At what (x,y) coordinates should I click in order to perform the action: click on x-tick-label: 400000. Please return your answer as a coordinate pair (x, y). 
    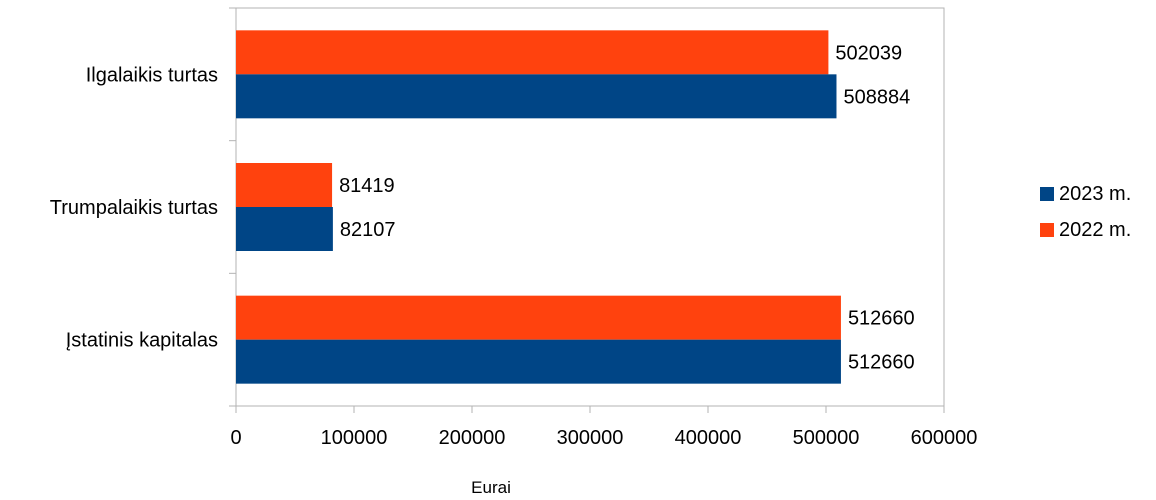
    Looking at the image, I should click on (708, 438).